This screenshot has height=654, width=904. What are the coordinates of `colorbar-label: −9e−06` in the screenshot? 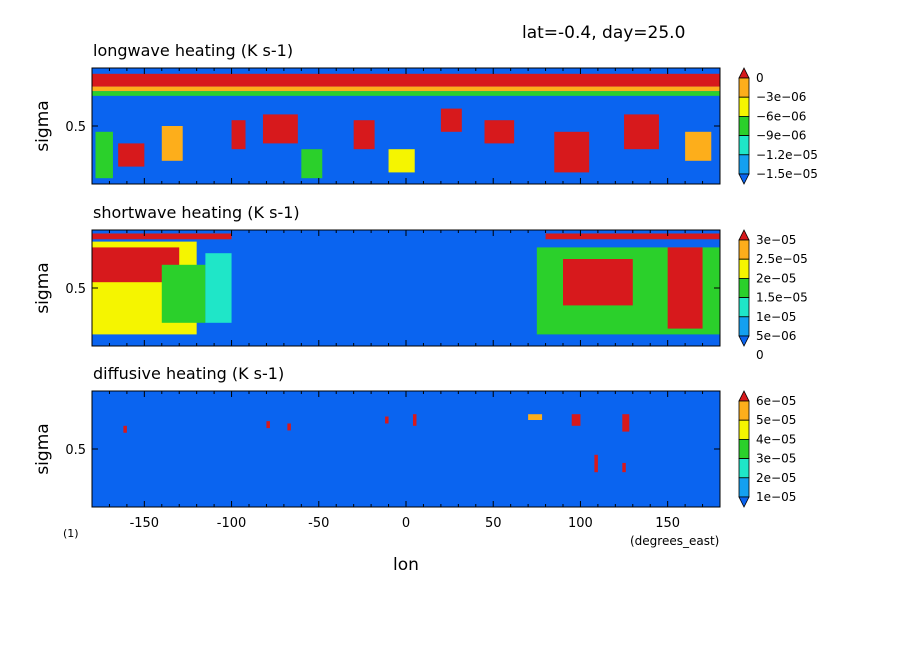 It's located at (781, 136).